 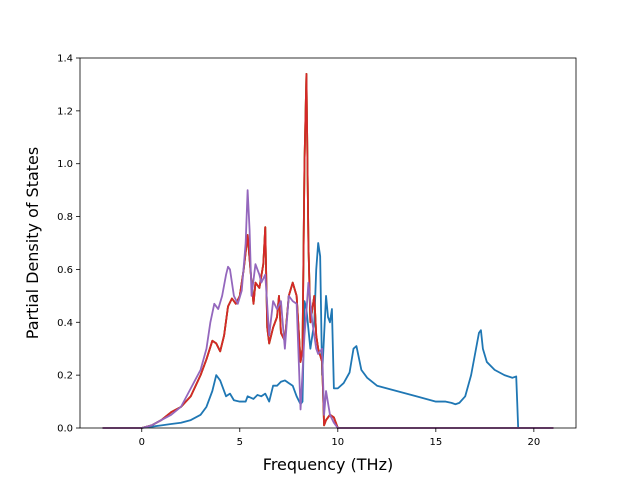 I want to click on y-tick-label: 0.4, so click(x=65, y=323).